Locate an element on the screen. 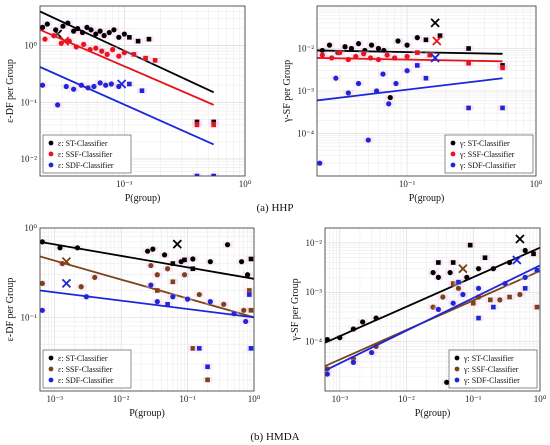  axes-box is located at coordinates (147, 309).